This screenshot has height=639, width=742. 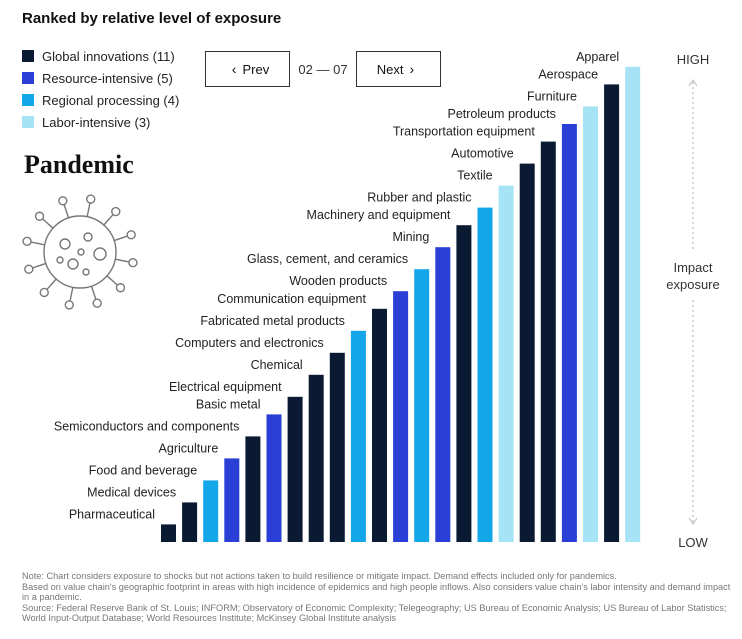 I want to click on arrow-up-icon, so click(x=693, y=83).